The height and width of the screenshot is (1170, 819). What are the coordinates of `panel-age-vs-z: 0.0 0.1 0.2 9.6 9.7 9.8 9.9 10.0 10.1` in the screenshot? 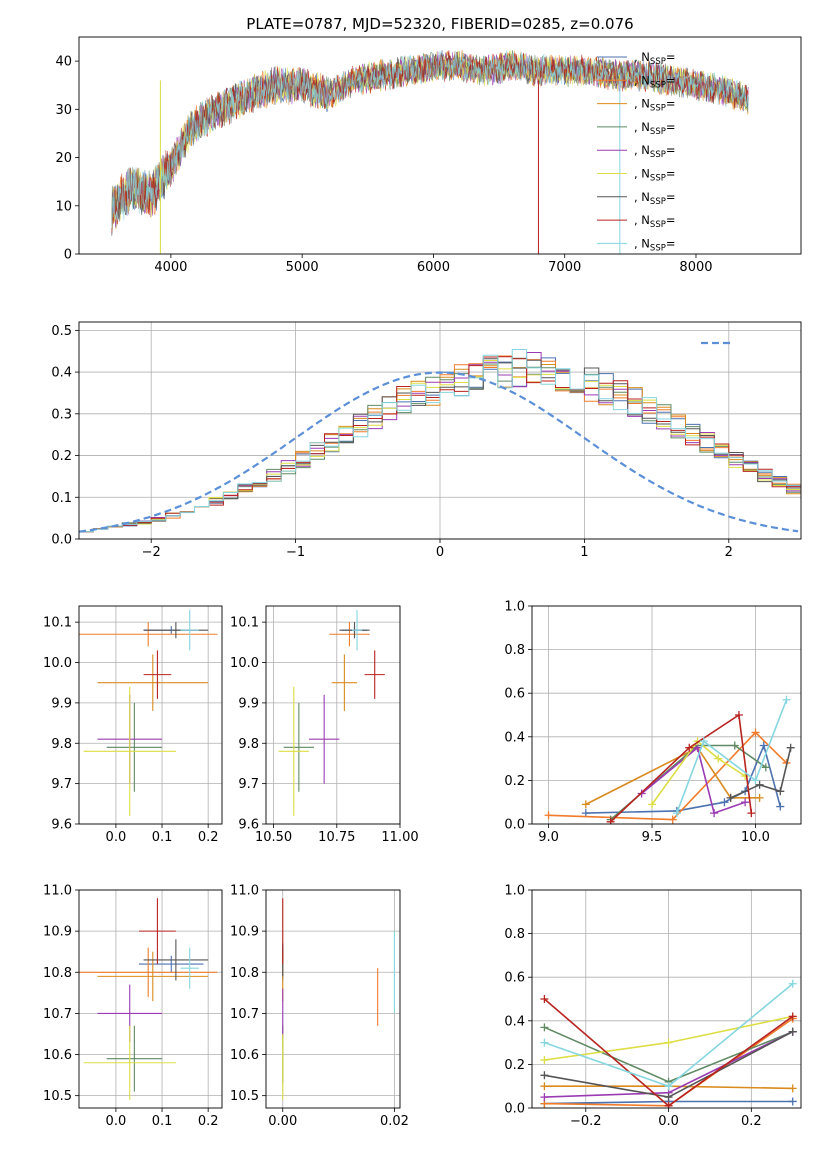 It's located at (133, 725).